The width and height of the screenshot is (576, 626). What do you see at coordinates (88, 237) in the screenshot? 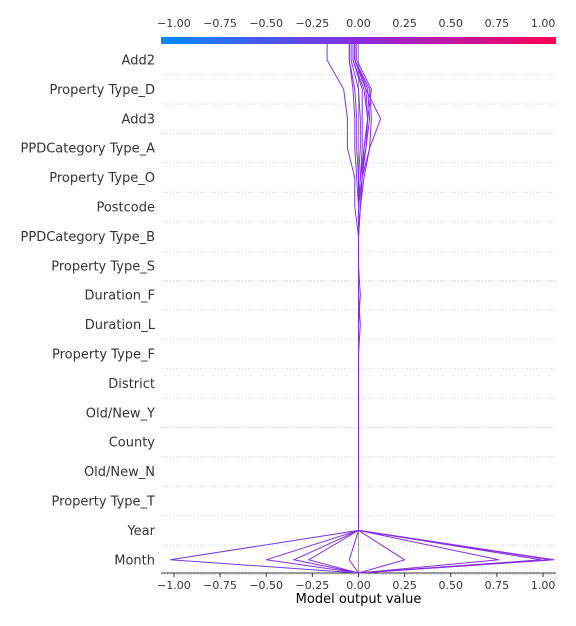
I see `feature-label: PPDCategory Type_B` at bounding box center [88, 237].